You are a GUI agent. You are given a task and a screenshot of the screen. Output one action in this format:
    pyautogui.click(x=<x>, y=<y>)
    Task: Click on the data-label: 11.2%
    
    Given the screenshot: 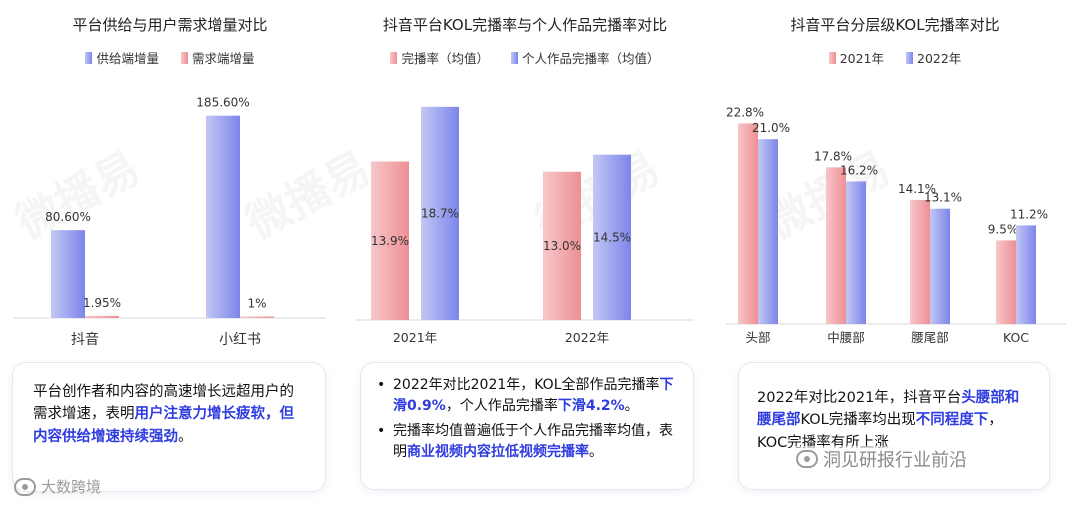 What is the action you would take?
    pyautogui.click(x=1029, y=214)
    